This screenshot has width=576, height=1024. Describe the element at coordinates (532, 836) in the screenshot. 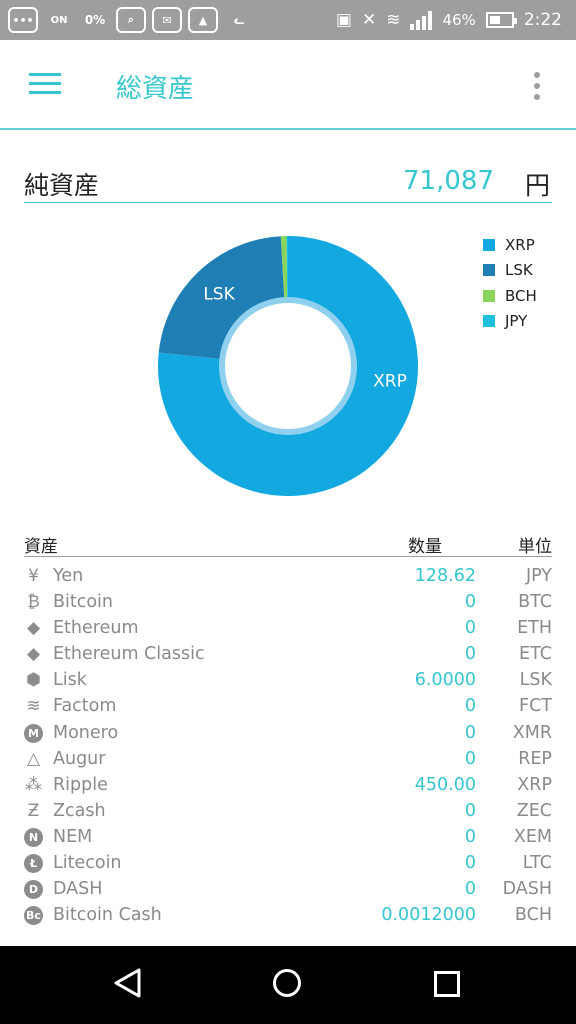

I see `asset-unit: XEM` at that location.